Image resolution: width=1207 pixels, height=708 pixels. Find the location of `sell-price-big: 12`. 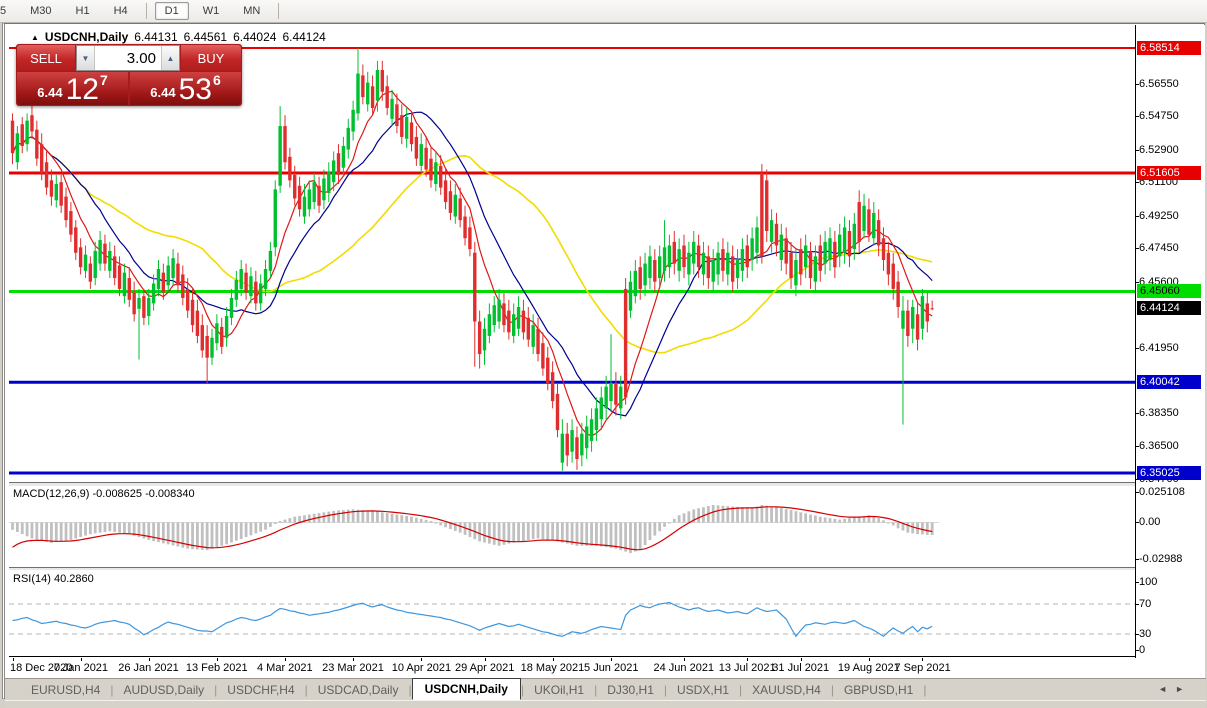

sell-price-big: 12 is located at coordinates (82, 89).